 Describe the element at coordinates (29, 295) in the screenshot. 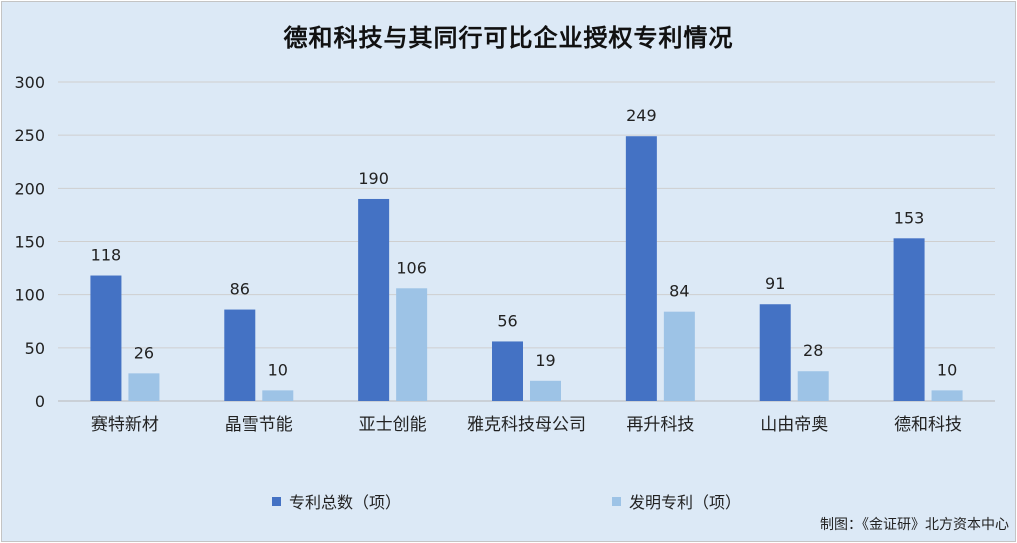

I see `y-tick-label: 100` at that location.